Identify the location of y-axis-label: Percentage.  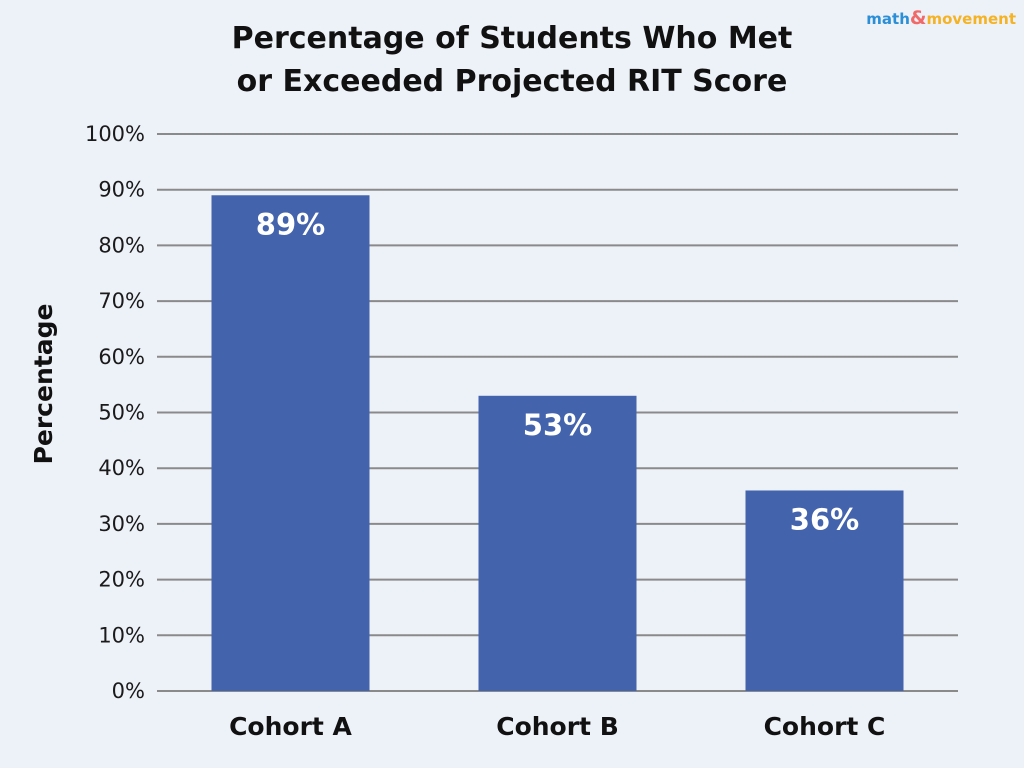
(43, 384).